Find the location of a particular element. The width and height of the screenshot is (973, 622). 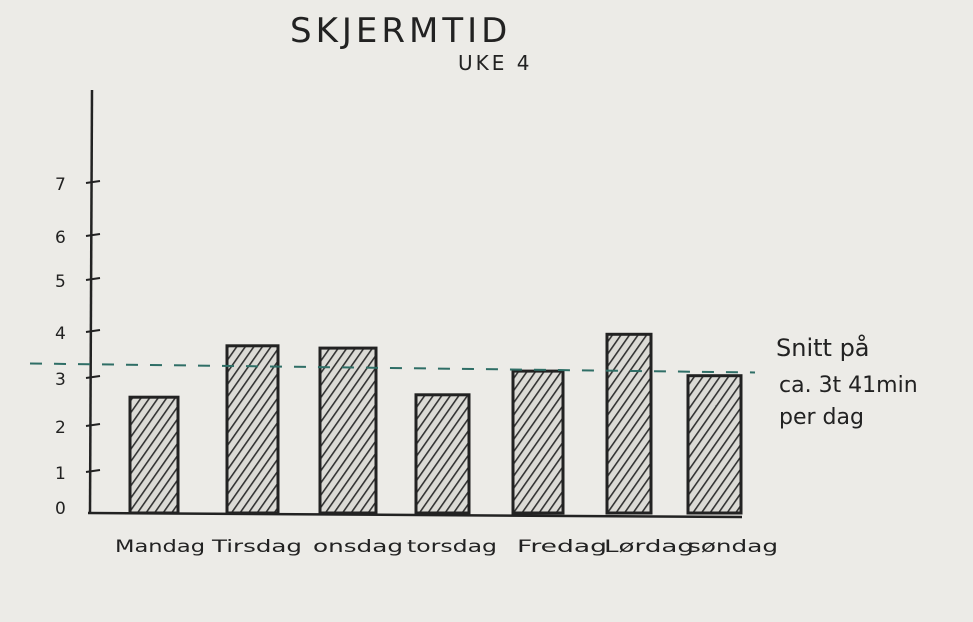

bar-lørdag is located at coordinates (629, 423).